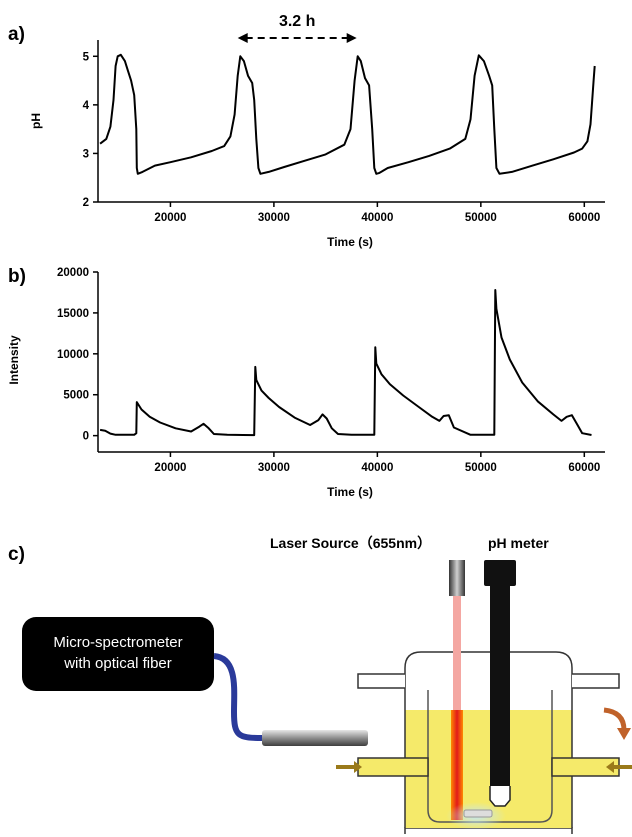 The width and height of the screenshot is (632, 837). What do you see at coordinates (242, 38) in the screenshot?
I see `arrow-head-left` at bounding box center [242, 38].